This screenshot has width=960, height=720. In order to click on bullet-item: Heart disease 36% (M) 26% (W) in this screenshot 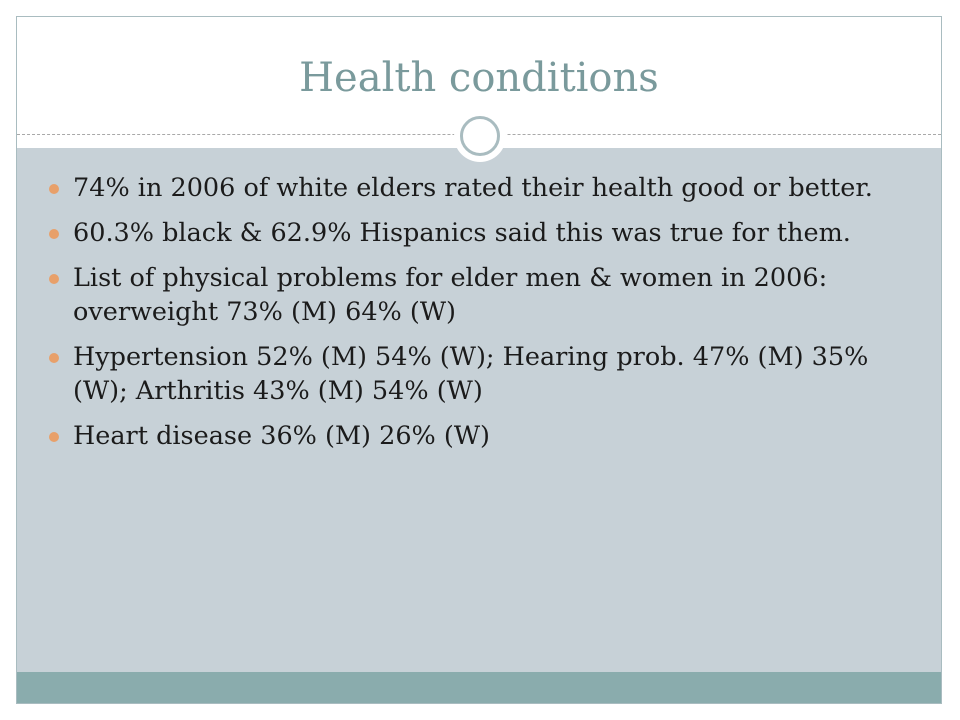, I will do `click(484, 436)`.